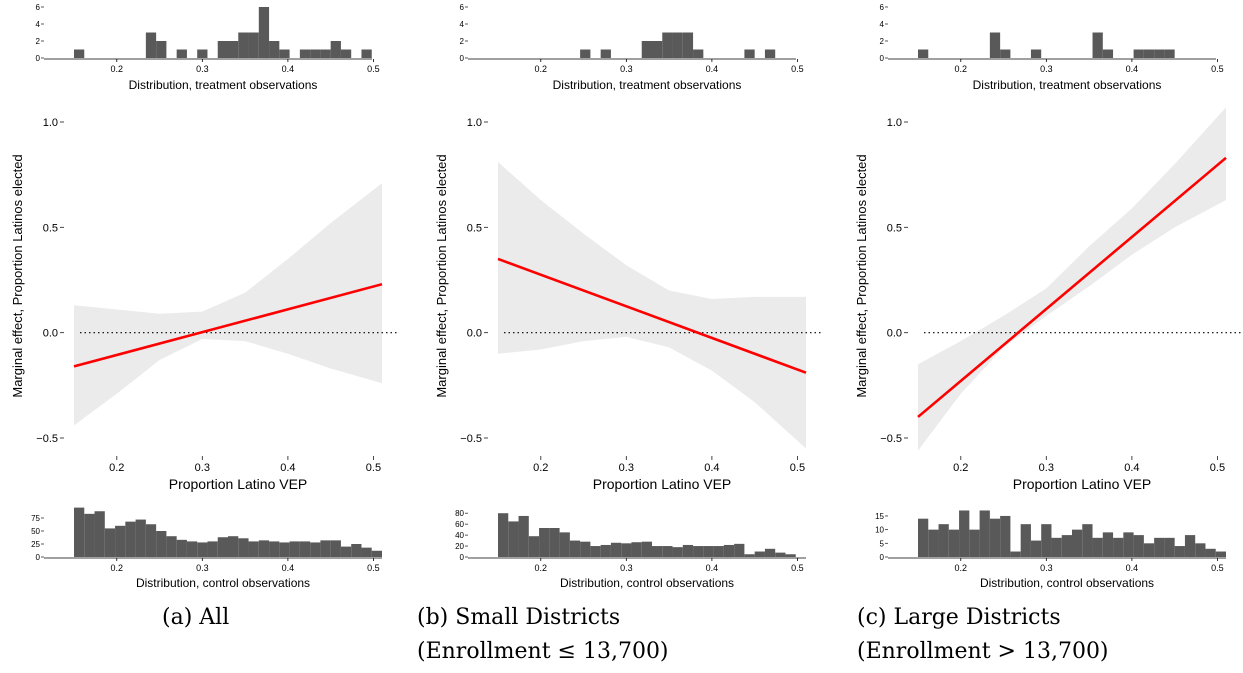 This screenshot has width=1243, height=673. Describe the element at coordinates (1067, 85) in the screenshot. I see `treatment-x-axis-title: Distribution, treatment observations` at that location.